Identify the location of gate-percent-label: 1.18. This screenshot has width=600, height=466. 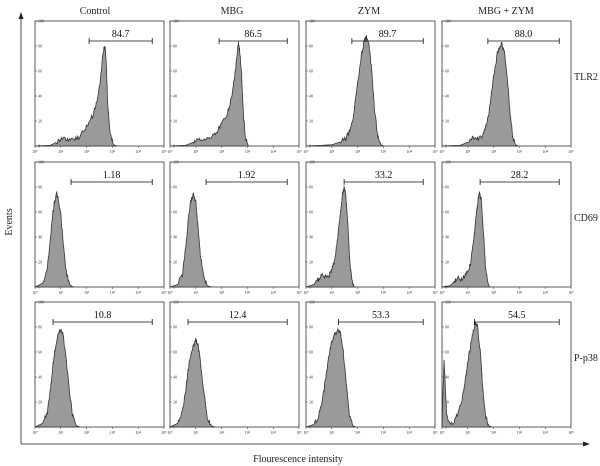
(112, 175).